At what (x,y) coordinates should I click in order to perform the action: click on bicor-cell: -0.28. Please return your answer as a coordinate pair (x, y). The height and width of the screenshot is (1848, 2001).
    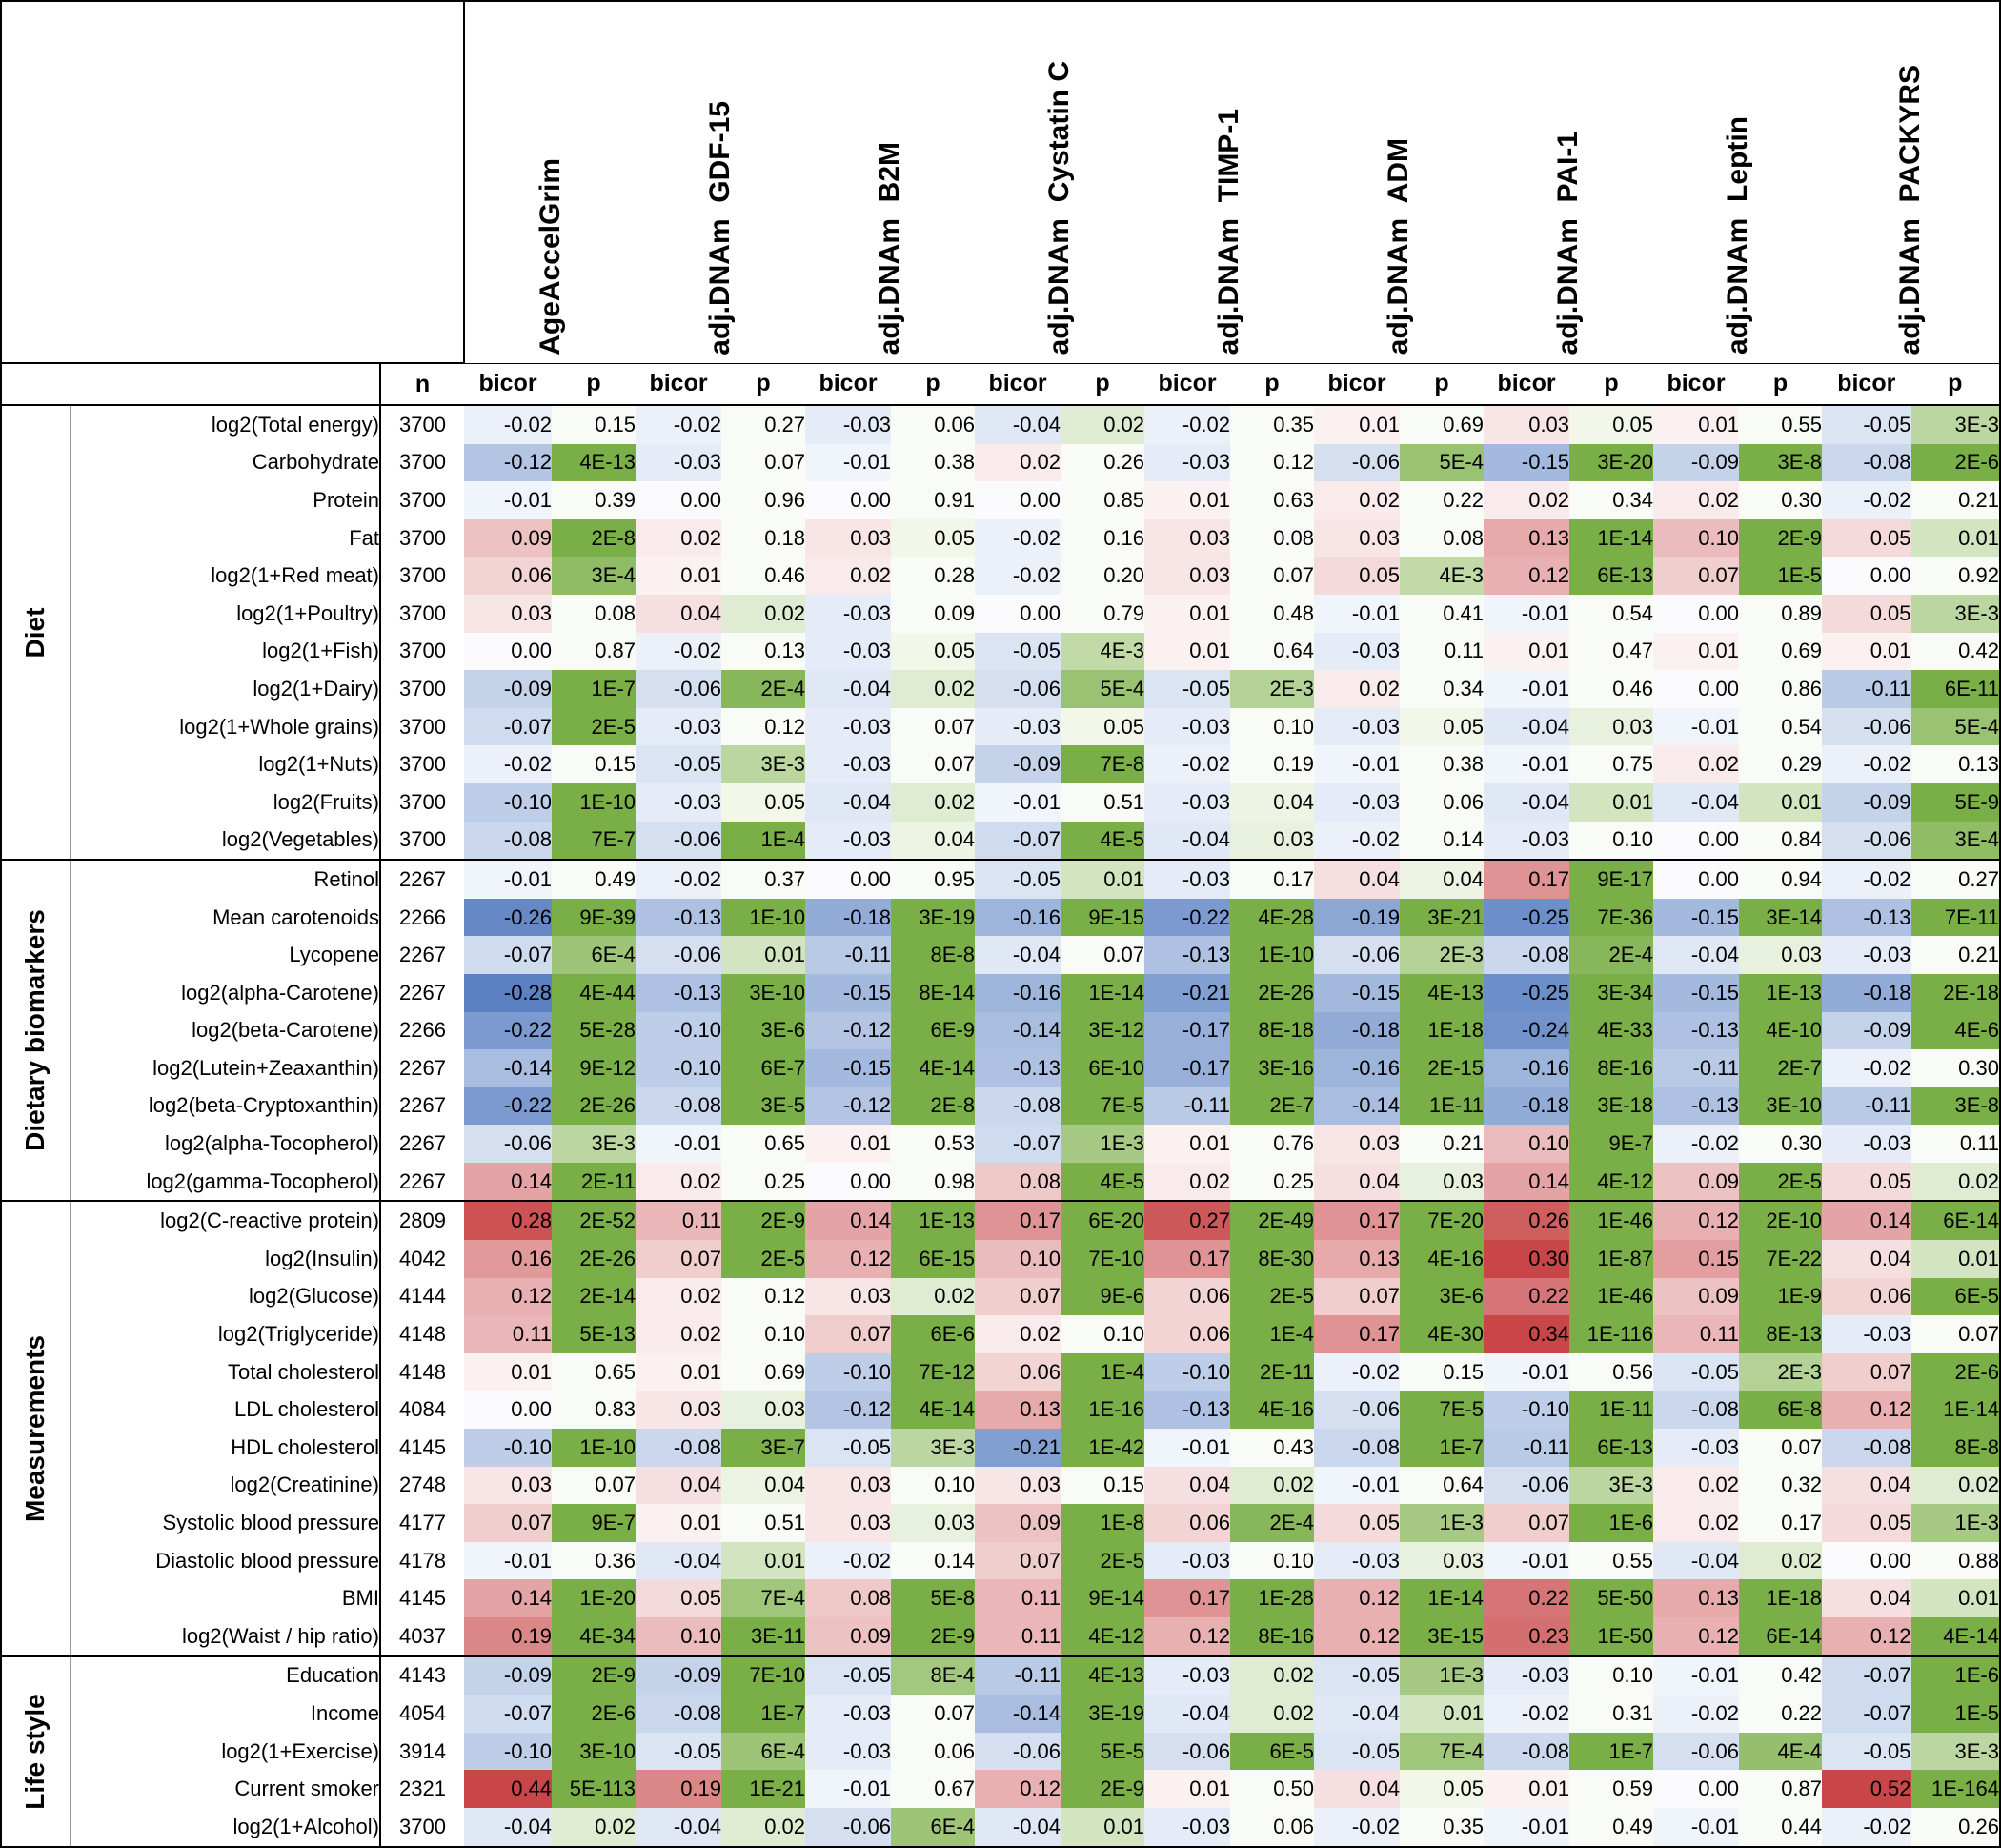
    Looking at the image, I should click on (508, 993).